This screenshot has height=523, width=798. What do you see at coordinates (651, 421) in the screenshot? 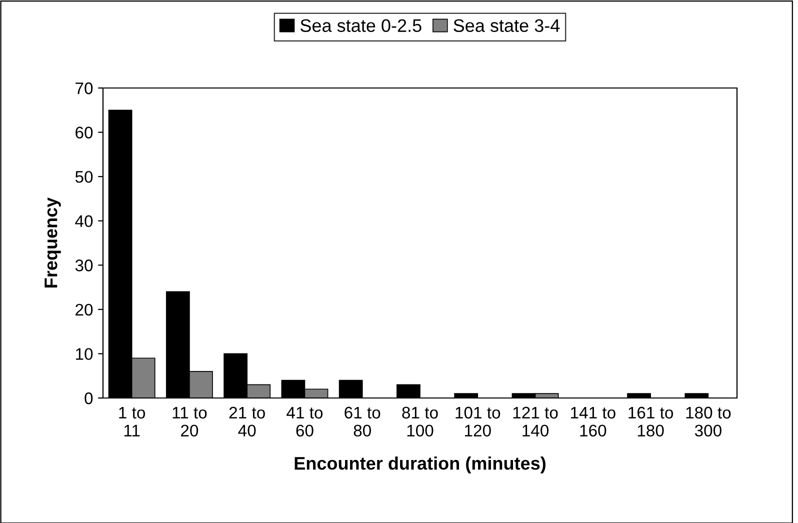
I see `x-tick-label: 161 to 180` at bounding box center [651, 421].